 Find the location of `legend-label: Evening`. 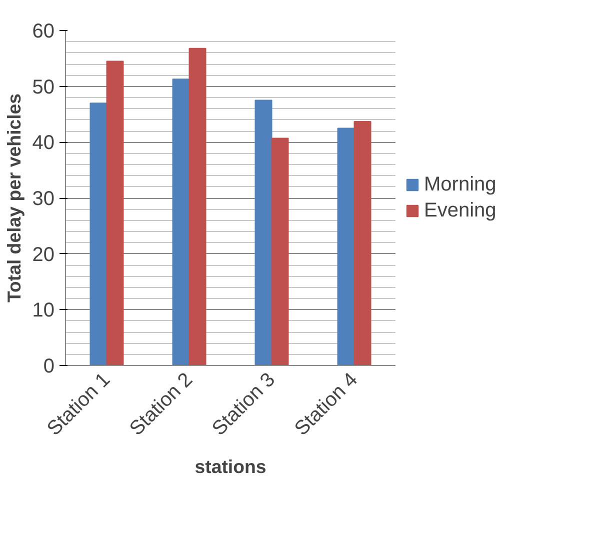

legend-label: Evening is located at coordinates (460, 210).